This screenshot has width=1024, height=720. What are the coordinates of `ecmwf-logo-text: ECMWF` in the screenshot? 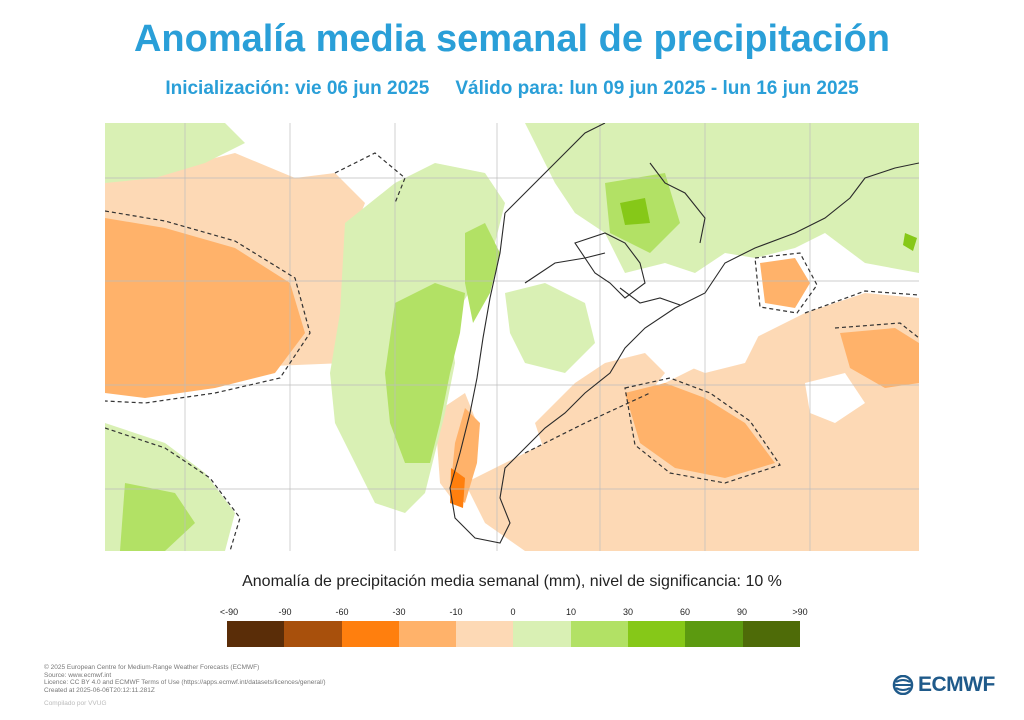 It's located at (956, 684).